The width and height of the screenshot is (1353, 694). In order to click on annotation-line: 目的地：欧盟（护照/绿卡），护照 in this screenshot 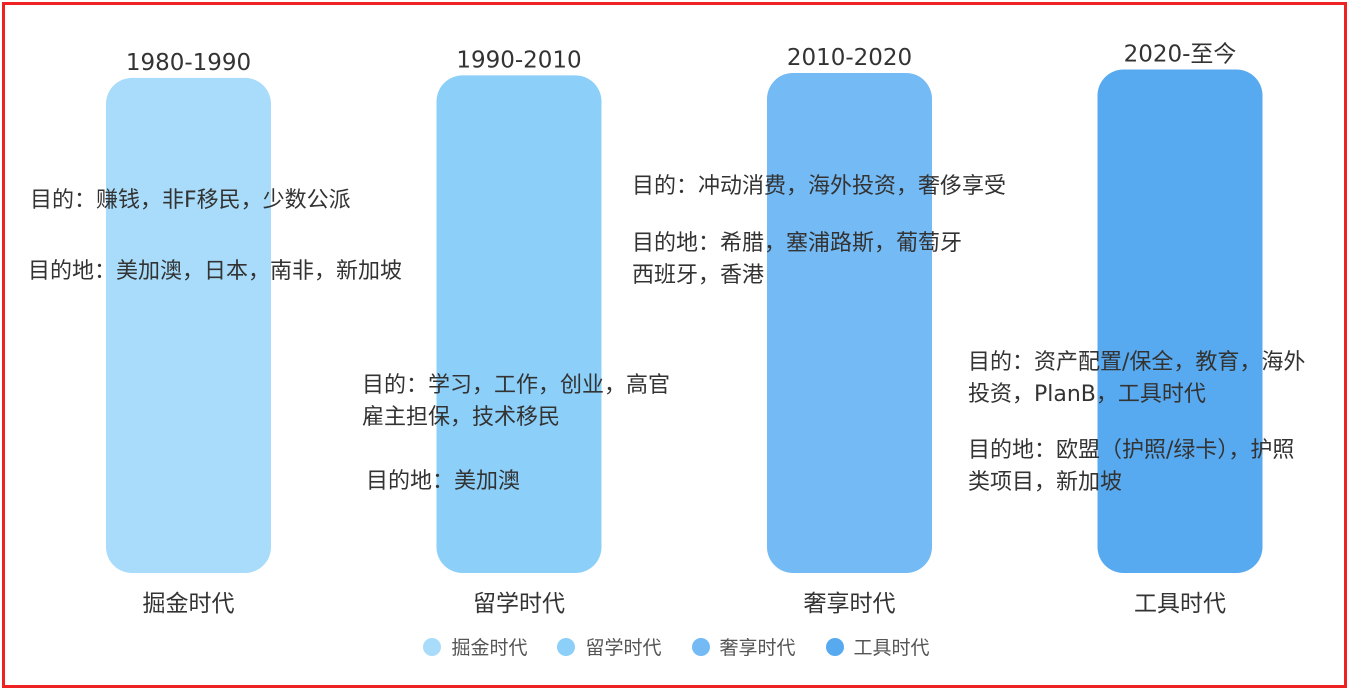, I will do `click(1131, 450)`.